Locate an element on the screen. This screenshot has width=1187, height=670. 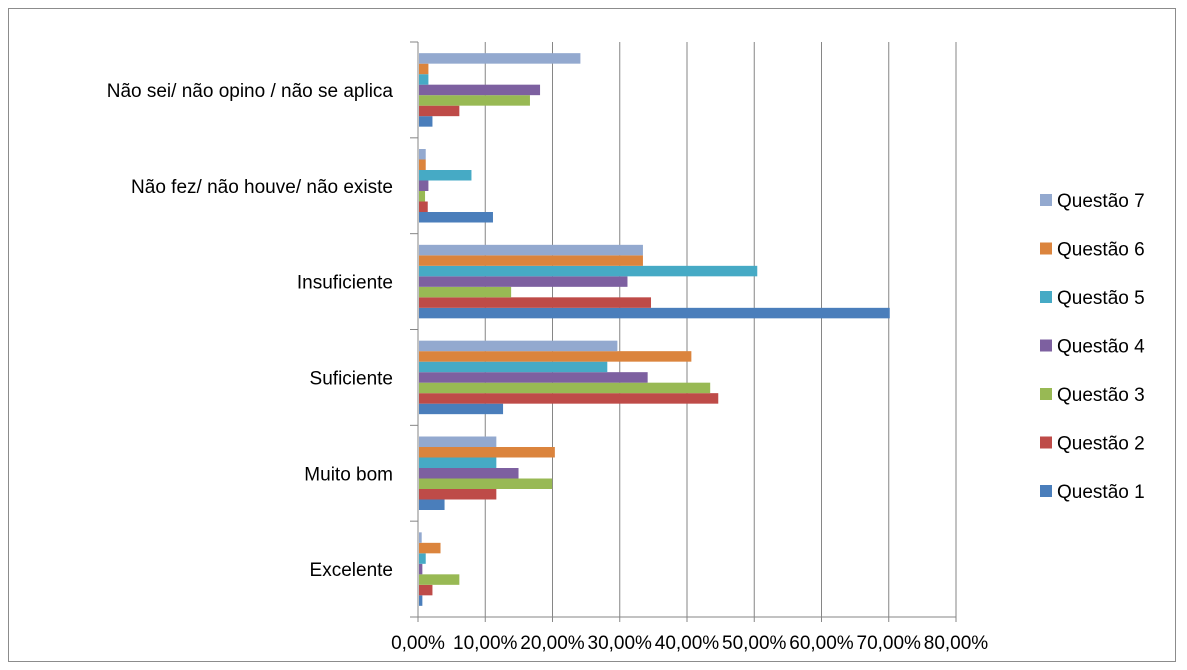
category-label: Não fez/ não houve/ não existe is located at coordinates (262, 187).